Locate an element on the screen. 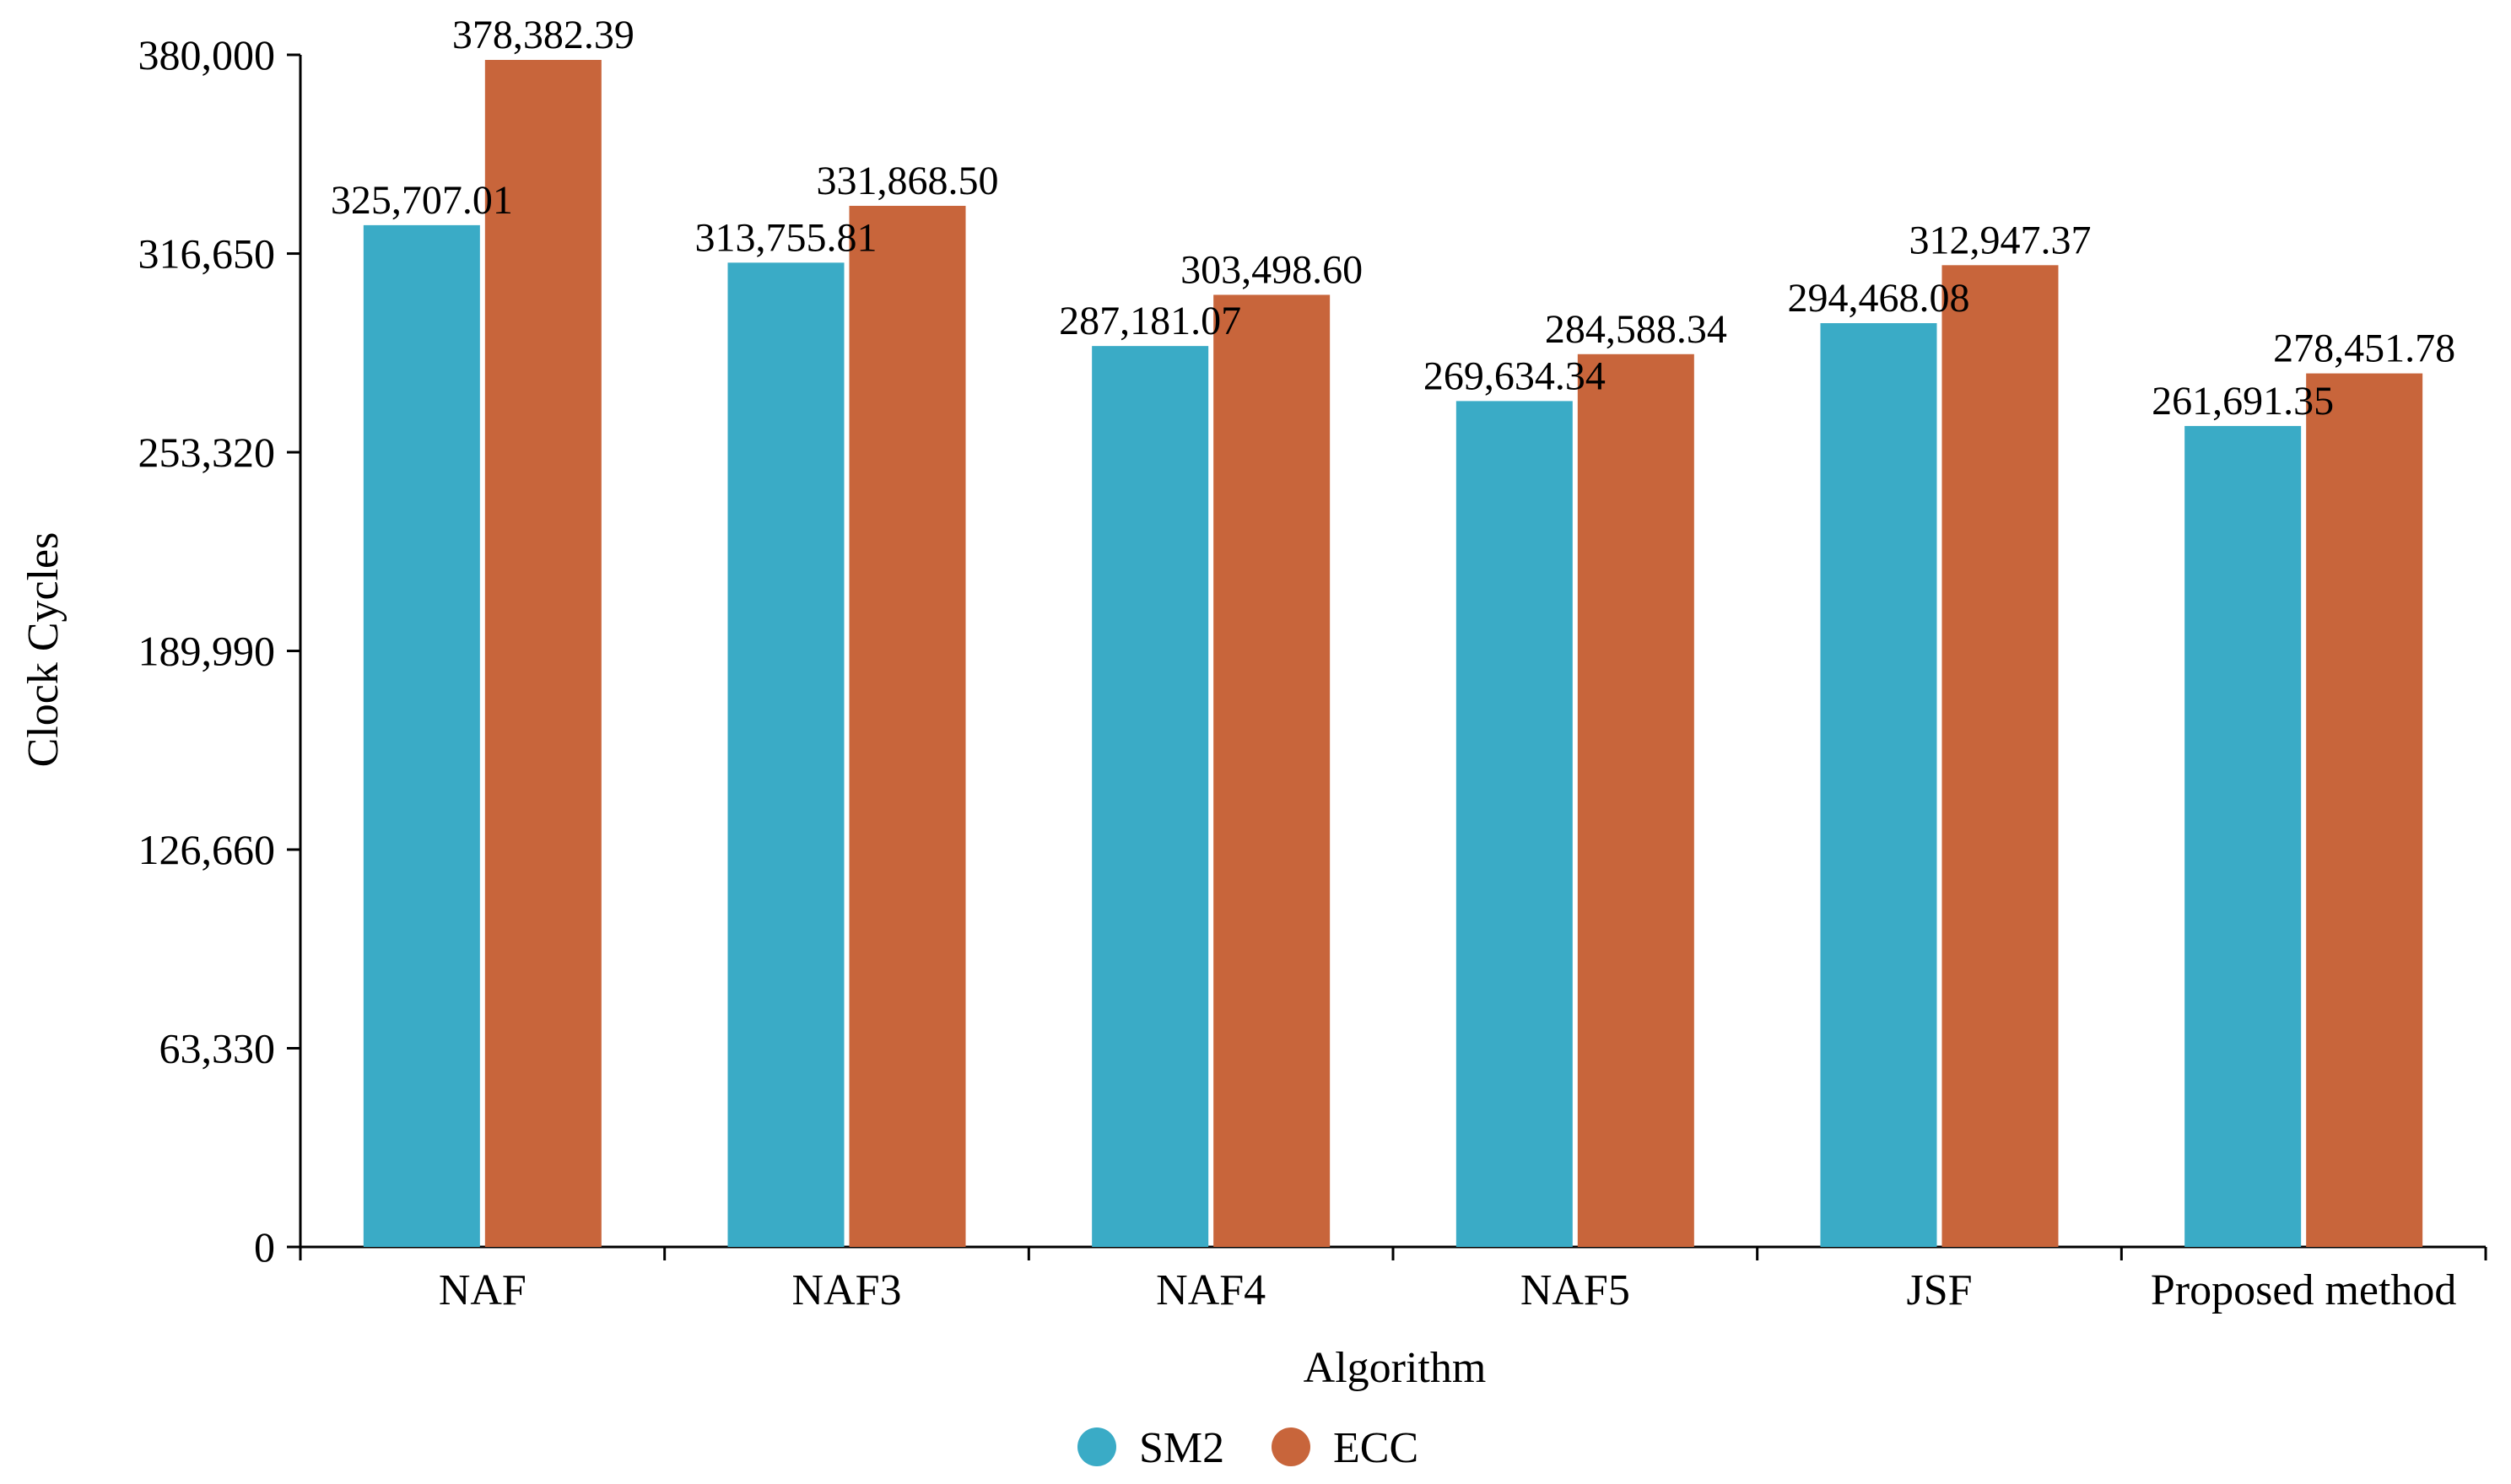 The width and height of the screenshot is (2511, 1484). y-tick-label: 316,650 is located at coordinates (207, 254).